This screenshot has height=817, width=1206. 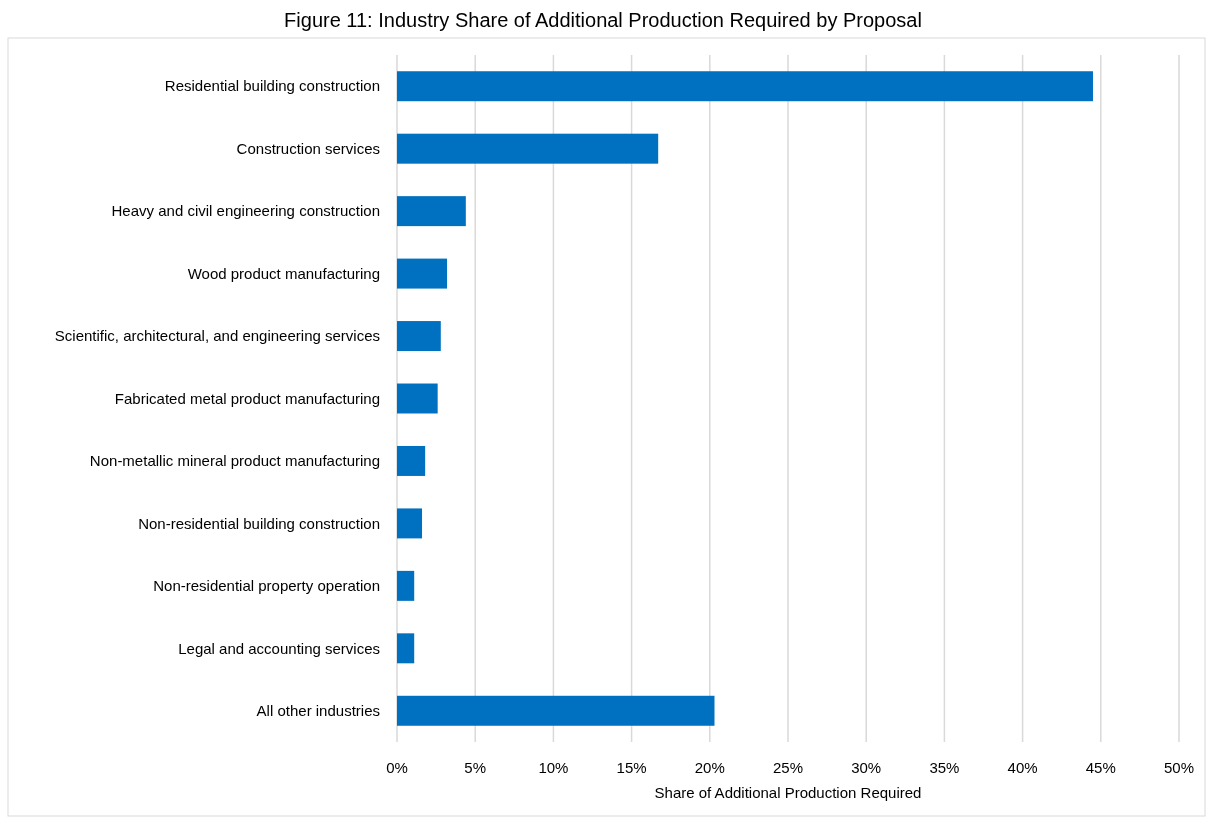 I want to click on x-tick-label: 50%, so click(x=1179, y=768).